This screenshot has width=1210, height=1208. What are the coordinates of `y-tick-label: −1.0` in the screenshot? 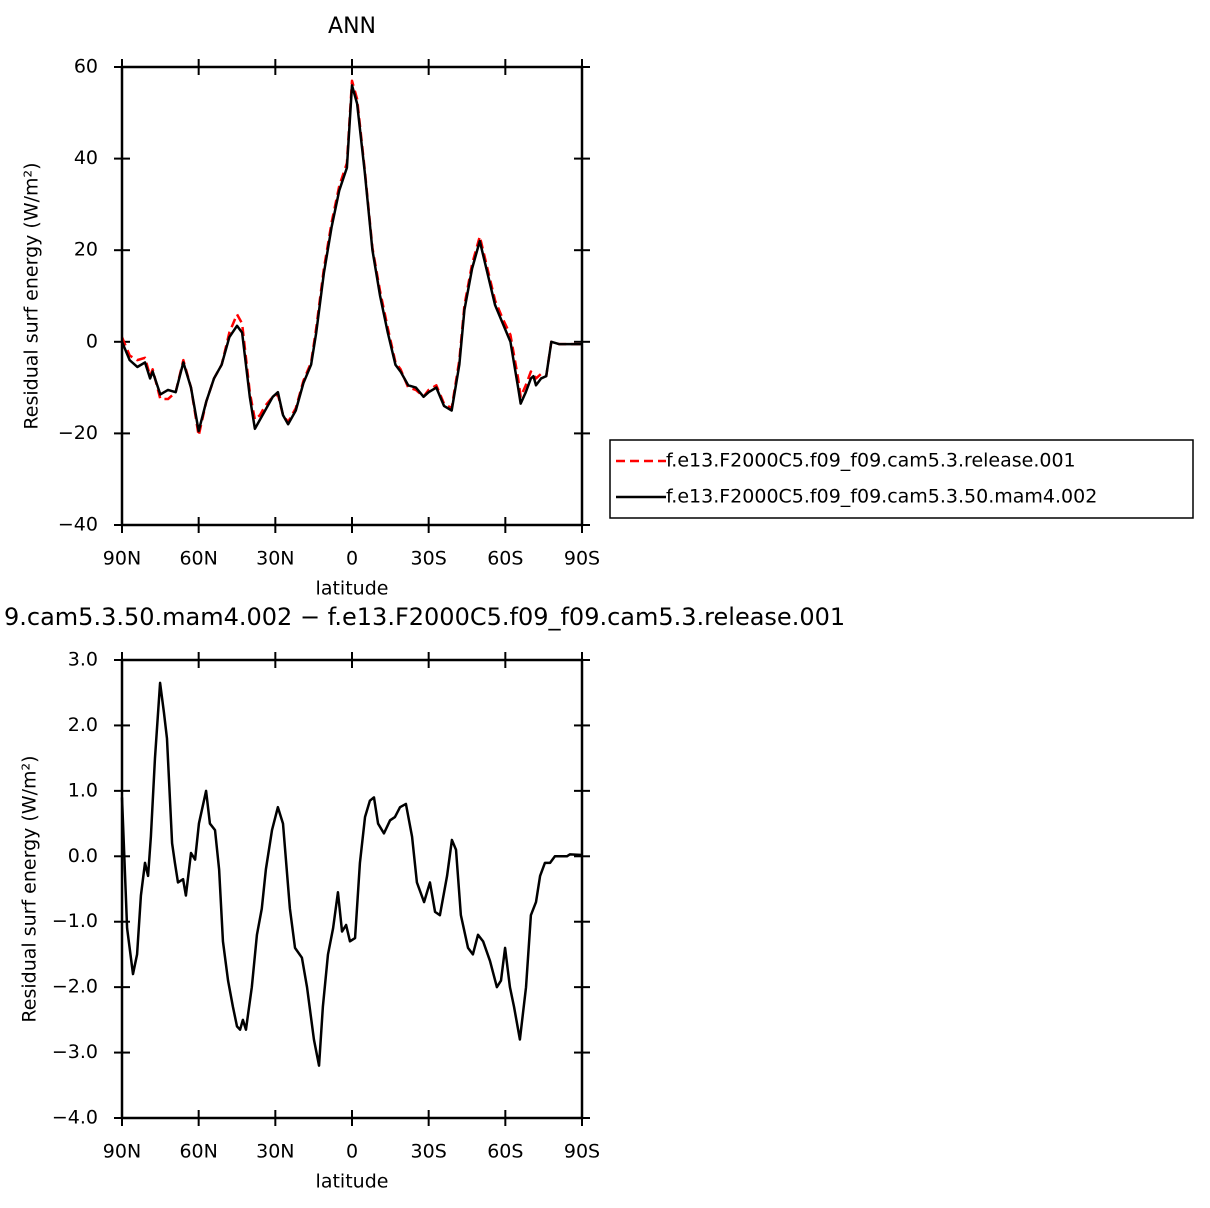 It's located at (75, 921).